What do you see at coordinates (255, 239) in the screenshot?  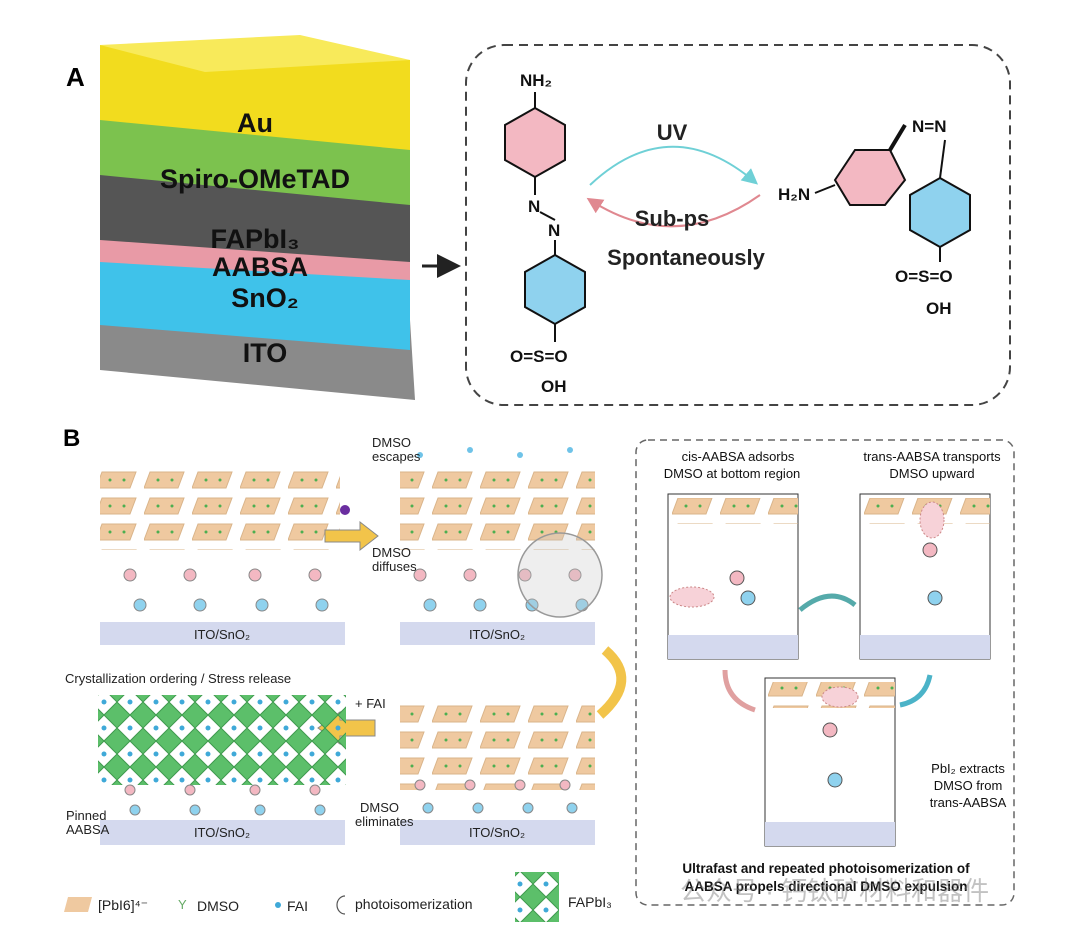 I see `layer-label-fapbi3: FAPbI₃` at bounding box center [255, 239].